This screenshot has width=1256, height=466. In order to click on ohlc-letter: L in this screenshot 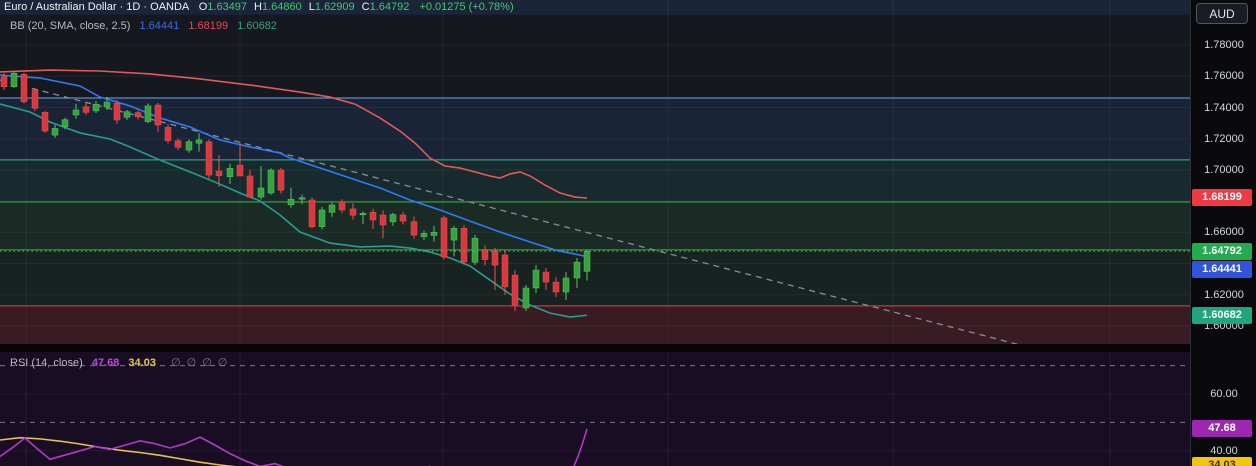, I will do `click(311, 7)`.